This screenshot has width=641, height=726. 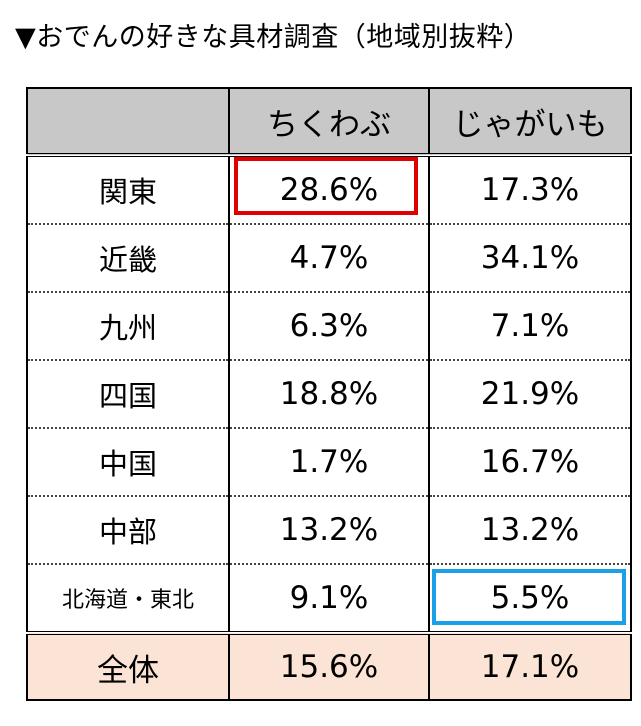 What do you see at coordinates (273, 37) in the screenshot?
I see `page-title: ▼おでんの好きな具材調査（地域別抜粋）` at bounding box center [273, 37].